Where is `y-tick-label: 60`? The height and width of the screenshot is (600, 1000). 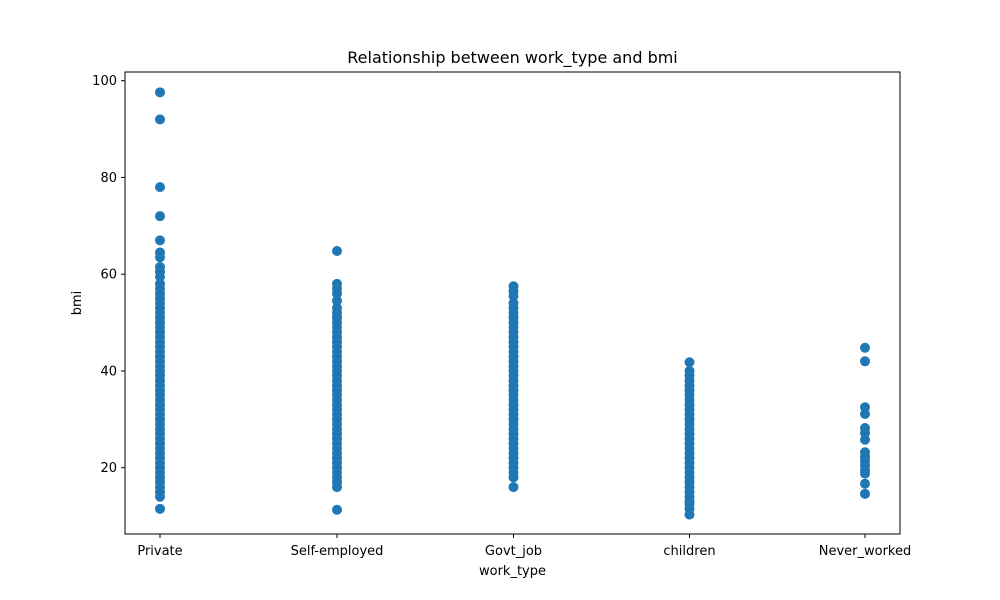
y-tick-label: 60 is located at coordinates (108, 275).